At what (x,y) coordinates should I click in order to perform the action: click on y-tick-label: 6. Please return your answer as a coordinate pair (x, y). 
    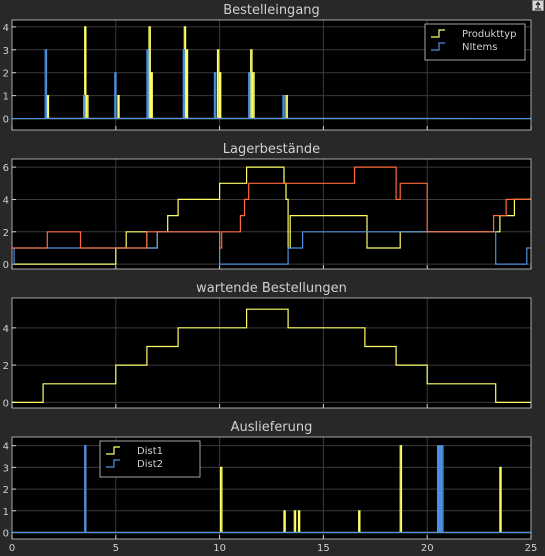
    Looking at the image, I should click on (6, 168).